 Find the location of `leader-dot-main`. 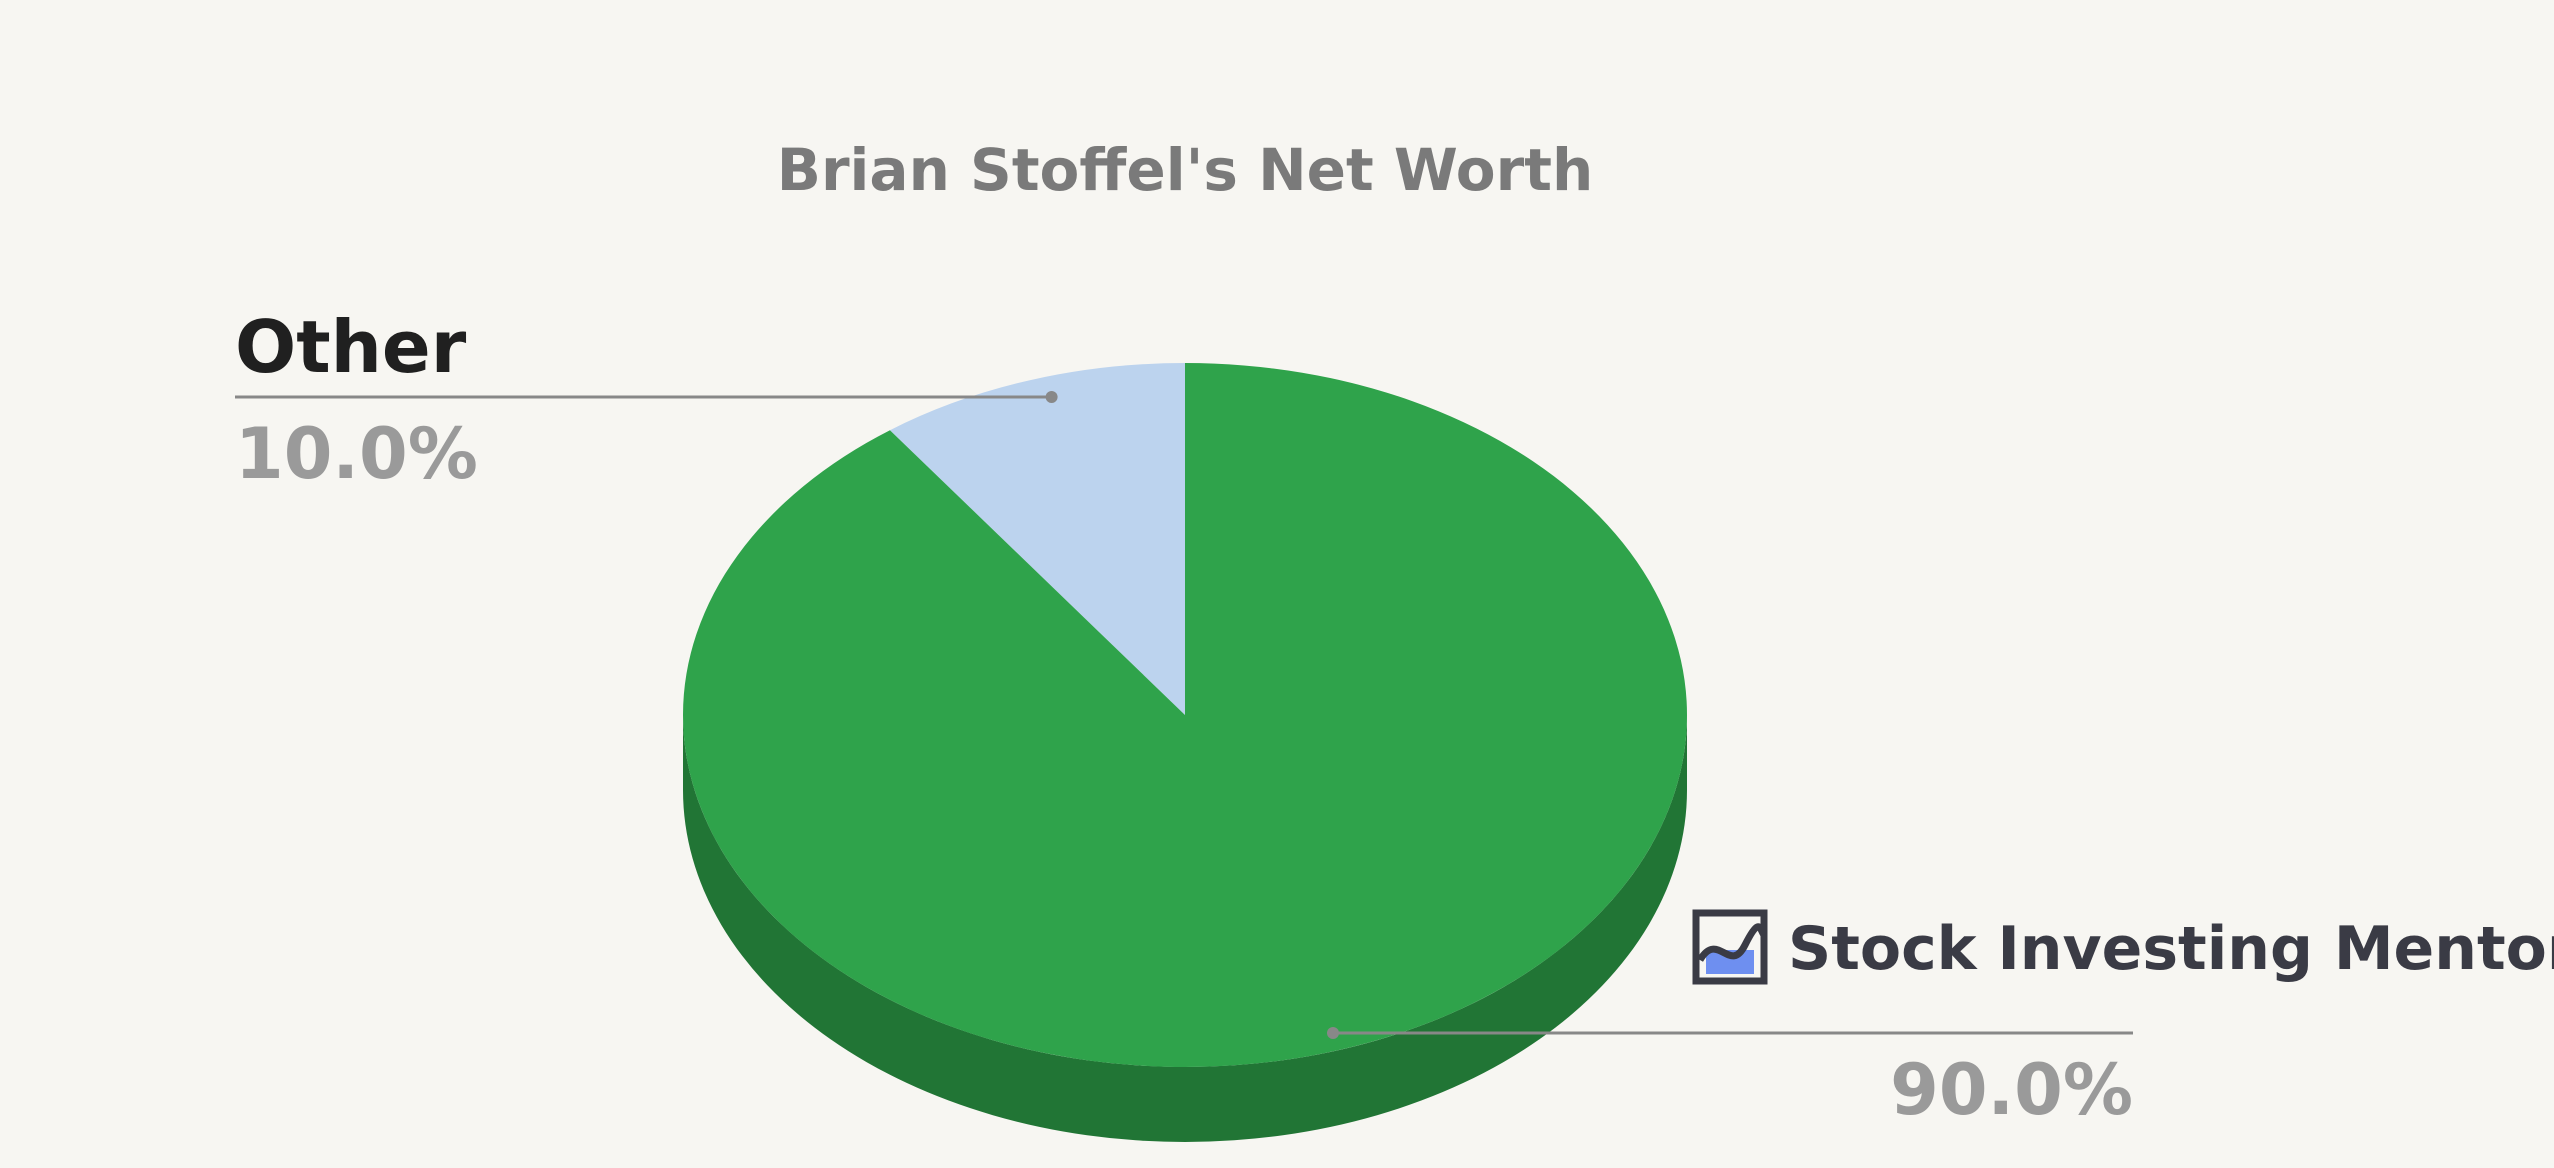

leader-dot-main is located at coordinates (1333, 1033).